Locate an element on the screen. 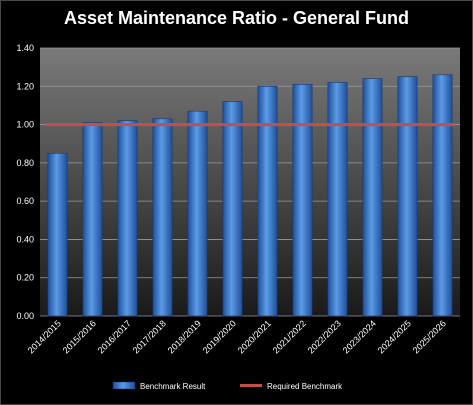  y-tick-label: 0.80 is located at coordinates (25, 163).